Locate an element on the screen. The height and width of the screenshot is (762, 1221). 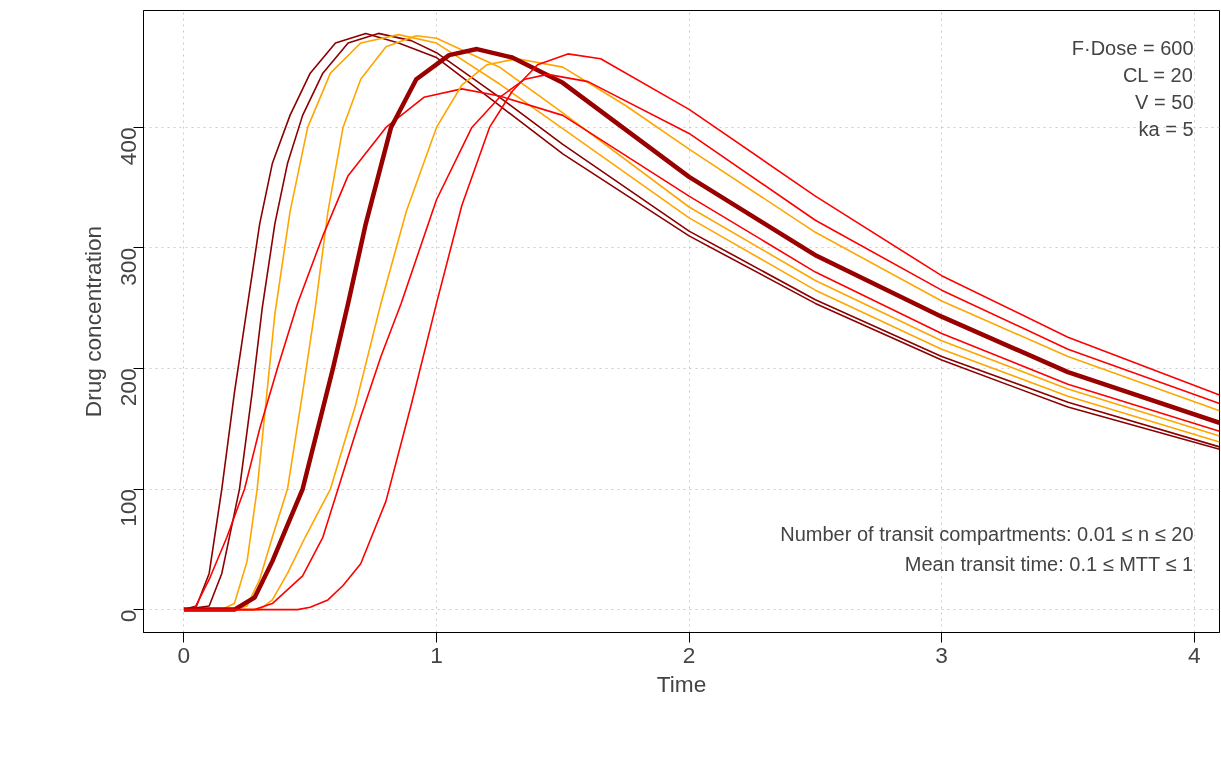
annotation: ka = 5 is located at coordinates (1166, 128).